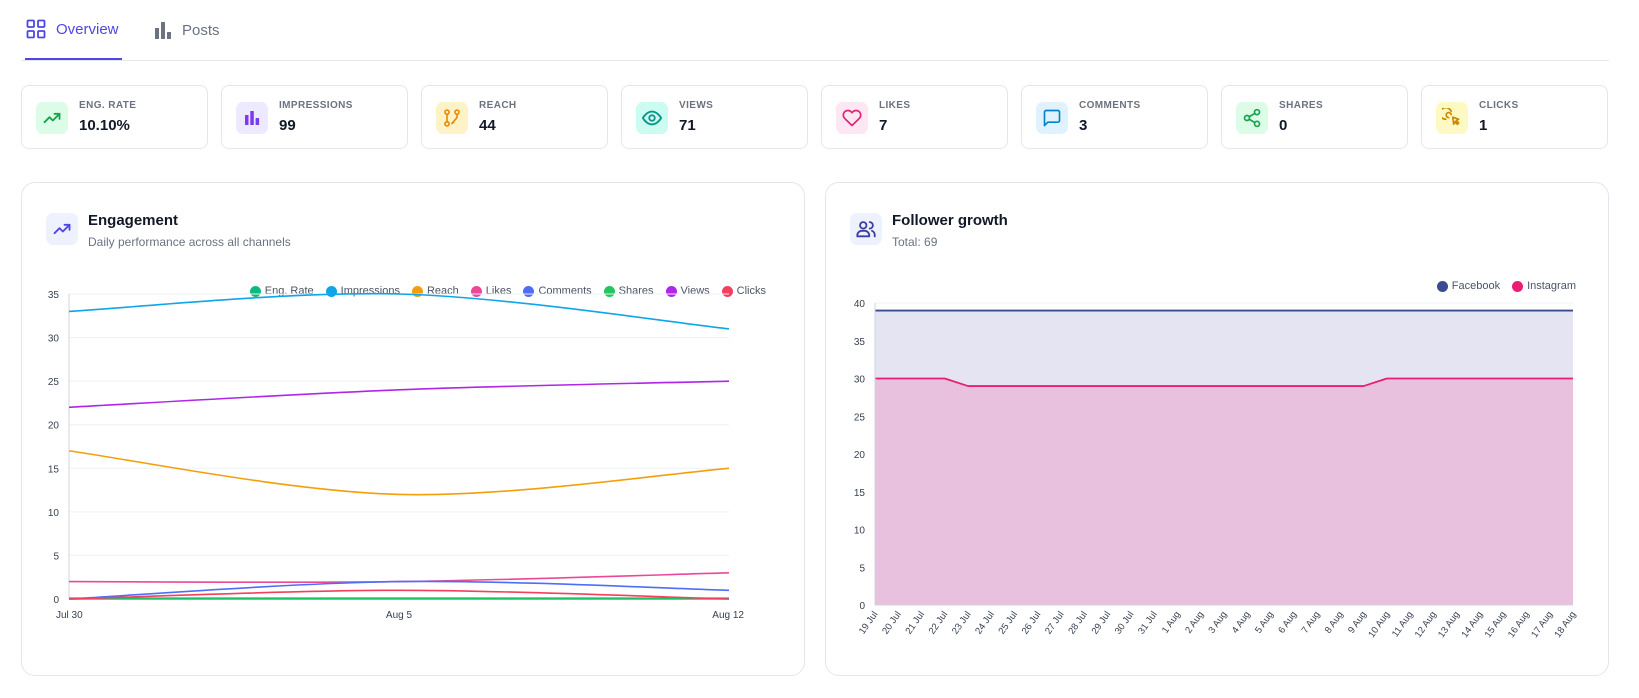  I want to click on stat-card-likes: LIKES 7, so click(914, 117).